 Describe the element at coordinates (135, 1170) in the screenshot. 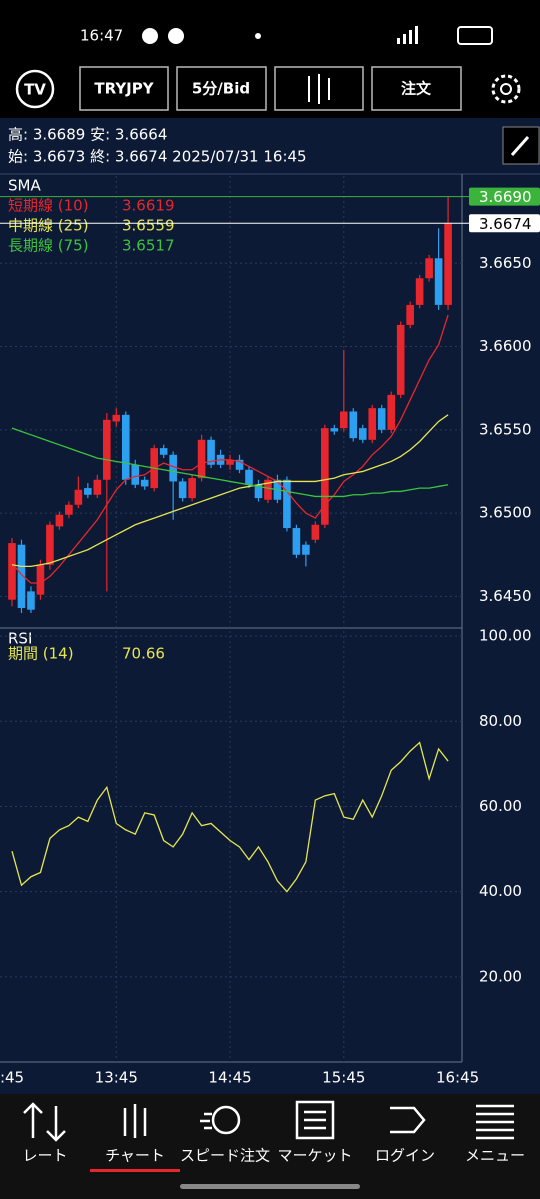

I see `active-tab` at that location.